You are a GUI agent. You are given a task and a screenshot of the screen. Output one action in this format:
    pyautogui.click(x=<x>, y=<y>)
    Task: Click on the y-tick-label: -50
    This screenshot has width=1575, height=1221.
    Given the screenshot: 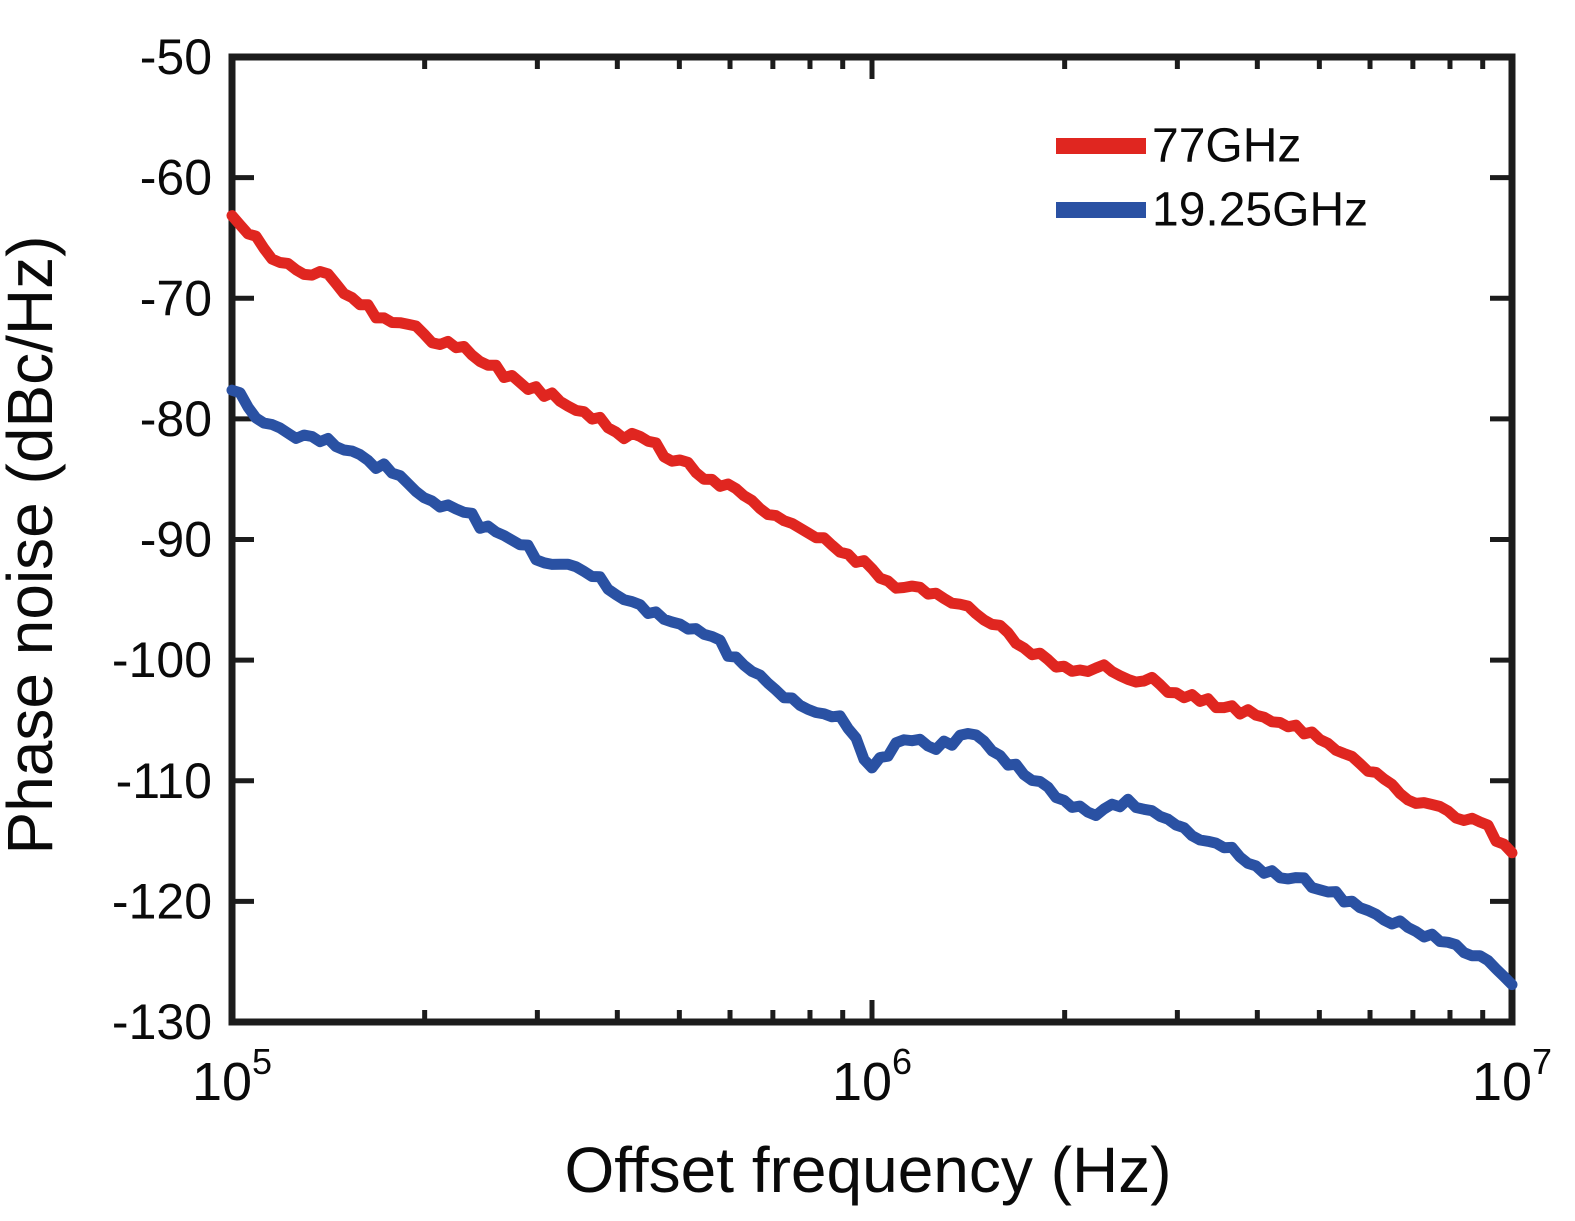 What is the action you would take?
    pyautogui.click(x=176, y=57)
    